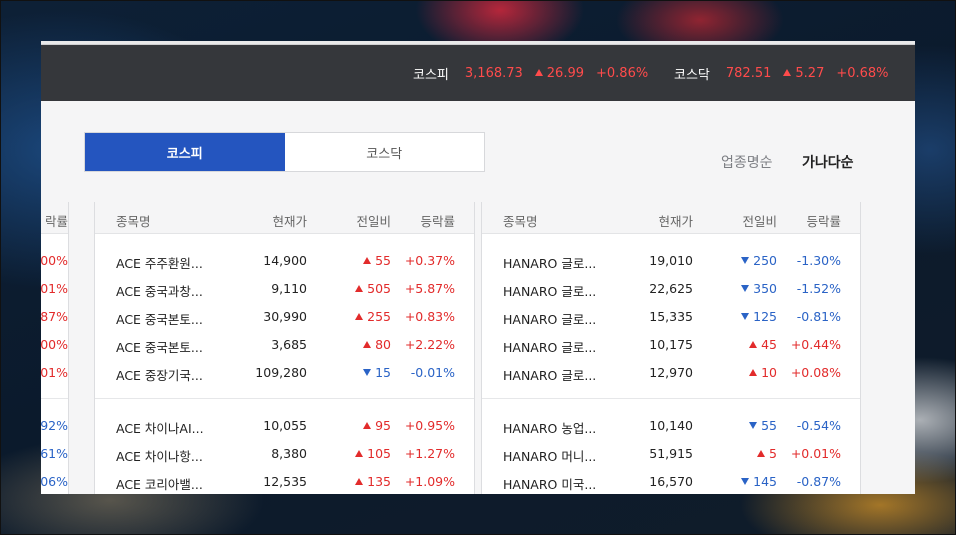 The height and width of the screenshot is (535, 956). I want to click on stock-rate: .06%, so click(54, 481).